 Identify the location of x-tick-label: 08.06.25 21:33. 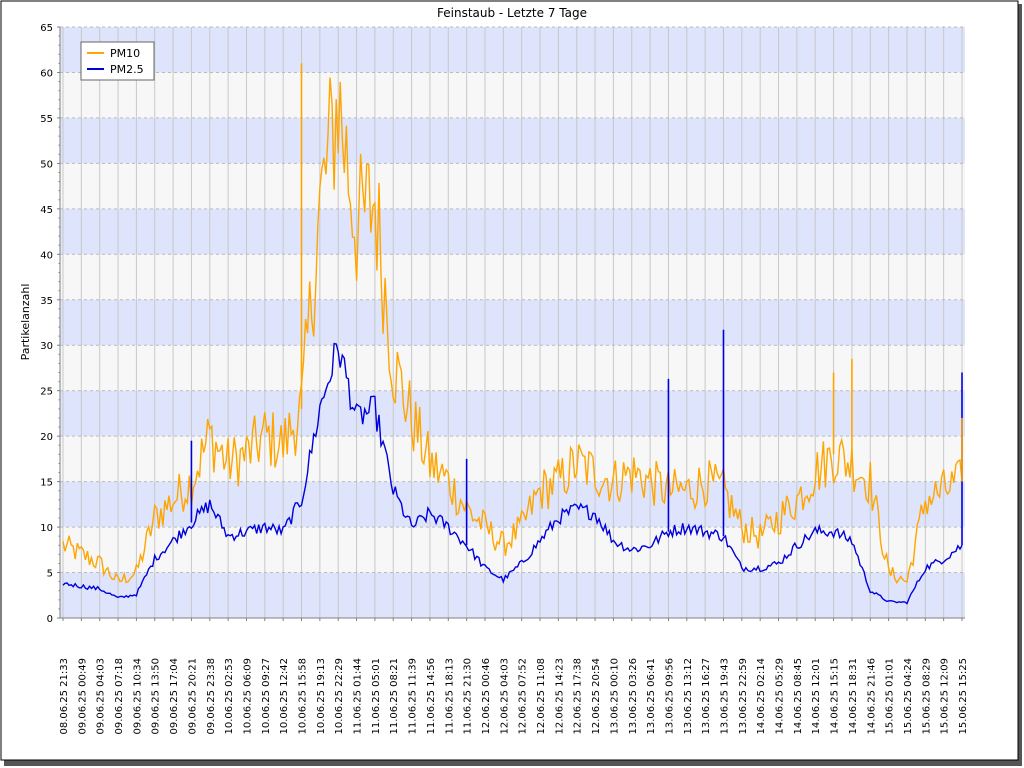
(64, 696).